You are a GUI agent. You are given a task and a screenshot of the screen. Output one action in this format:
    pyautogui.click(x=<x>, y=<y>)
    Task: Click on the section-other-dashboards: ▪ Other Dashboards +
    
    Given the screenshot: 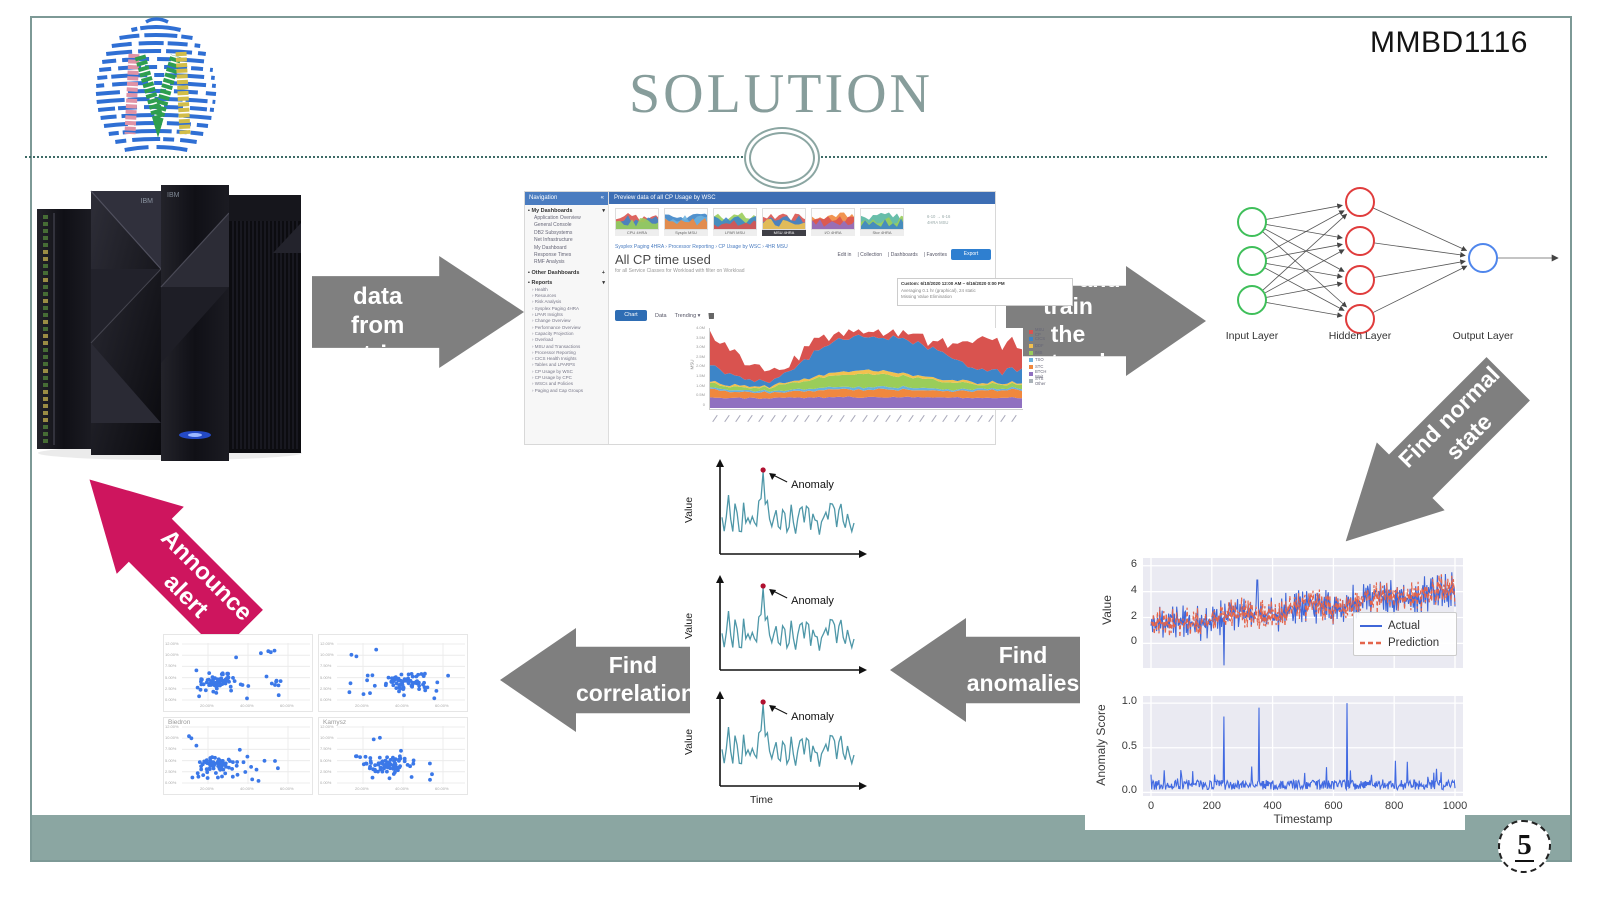 What is the action you would take?
    pyautogui.click(x=566, y=272)
    